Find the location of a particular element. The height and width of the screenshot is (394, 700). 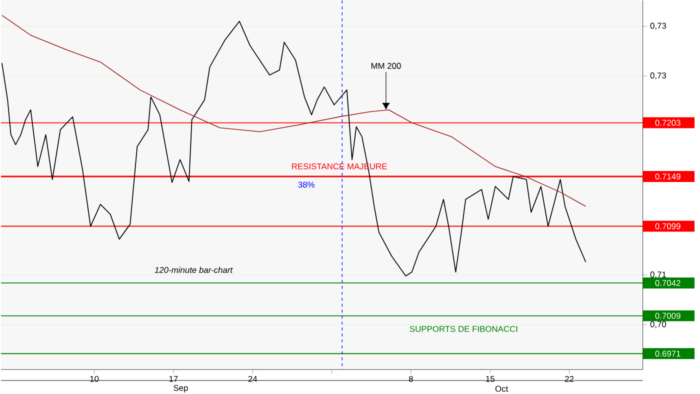

x-tick-label: 22 is located at coordinates (569, 379).